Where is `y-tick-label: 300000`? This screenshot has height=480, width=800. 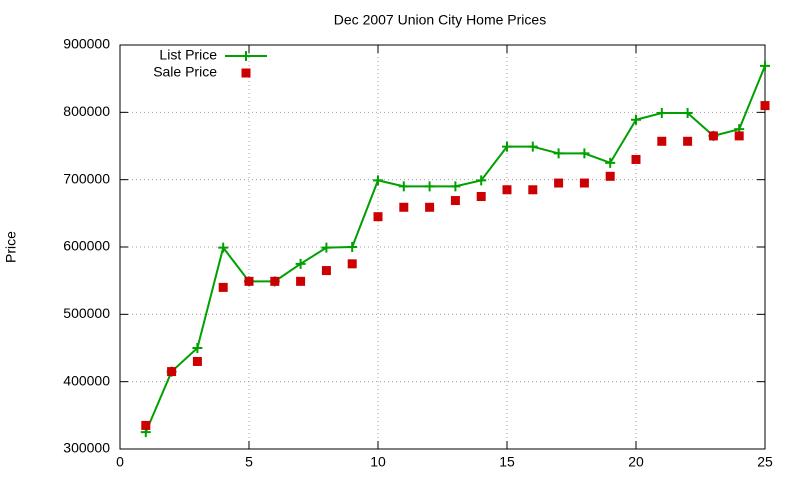
y-tick-label: 300000 is located at coordinates (86, 448).